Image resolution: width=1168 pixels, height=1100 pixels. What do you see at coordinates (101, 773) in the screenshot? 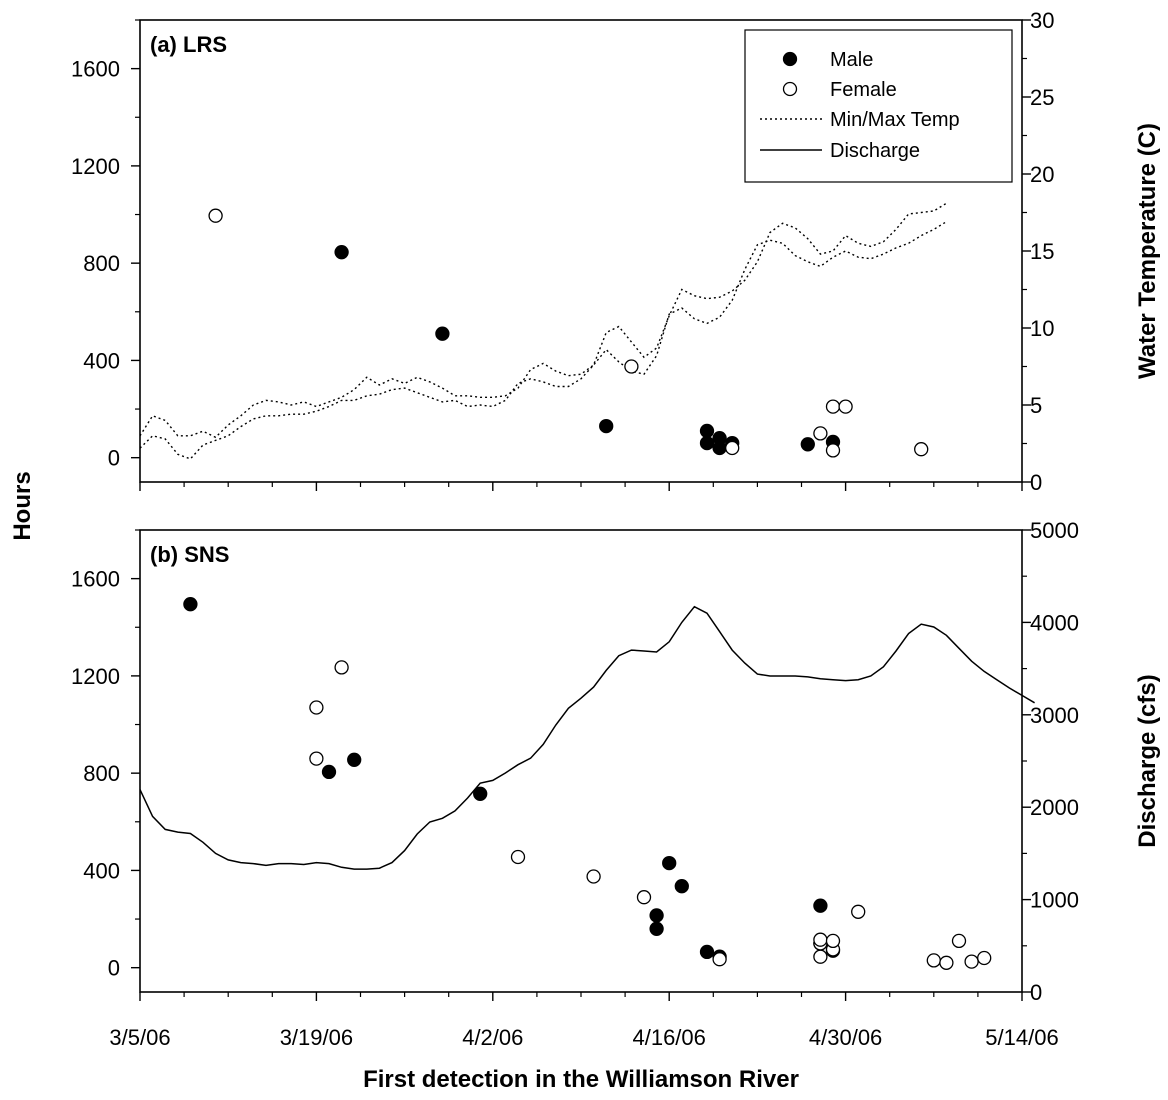
I see `panel-b-y-tick-label: 800` at bounding box center [101, 773].